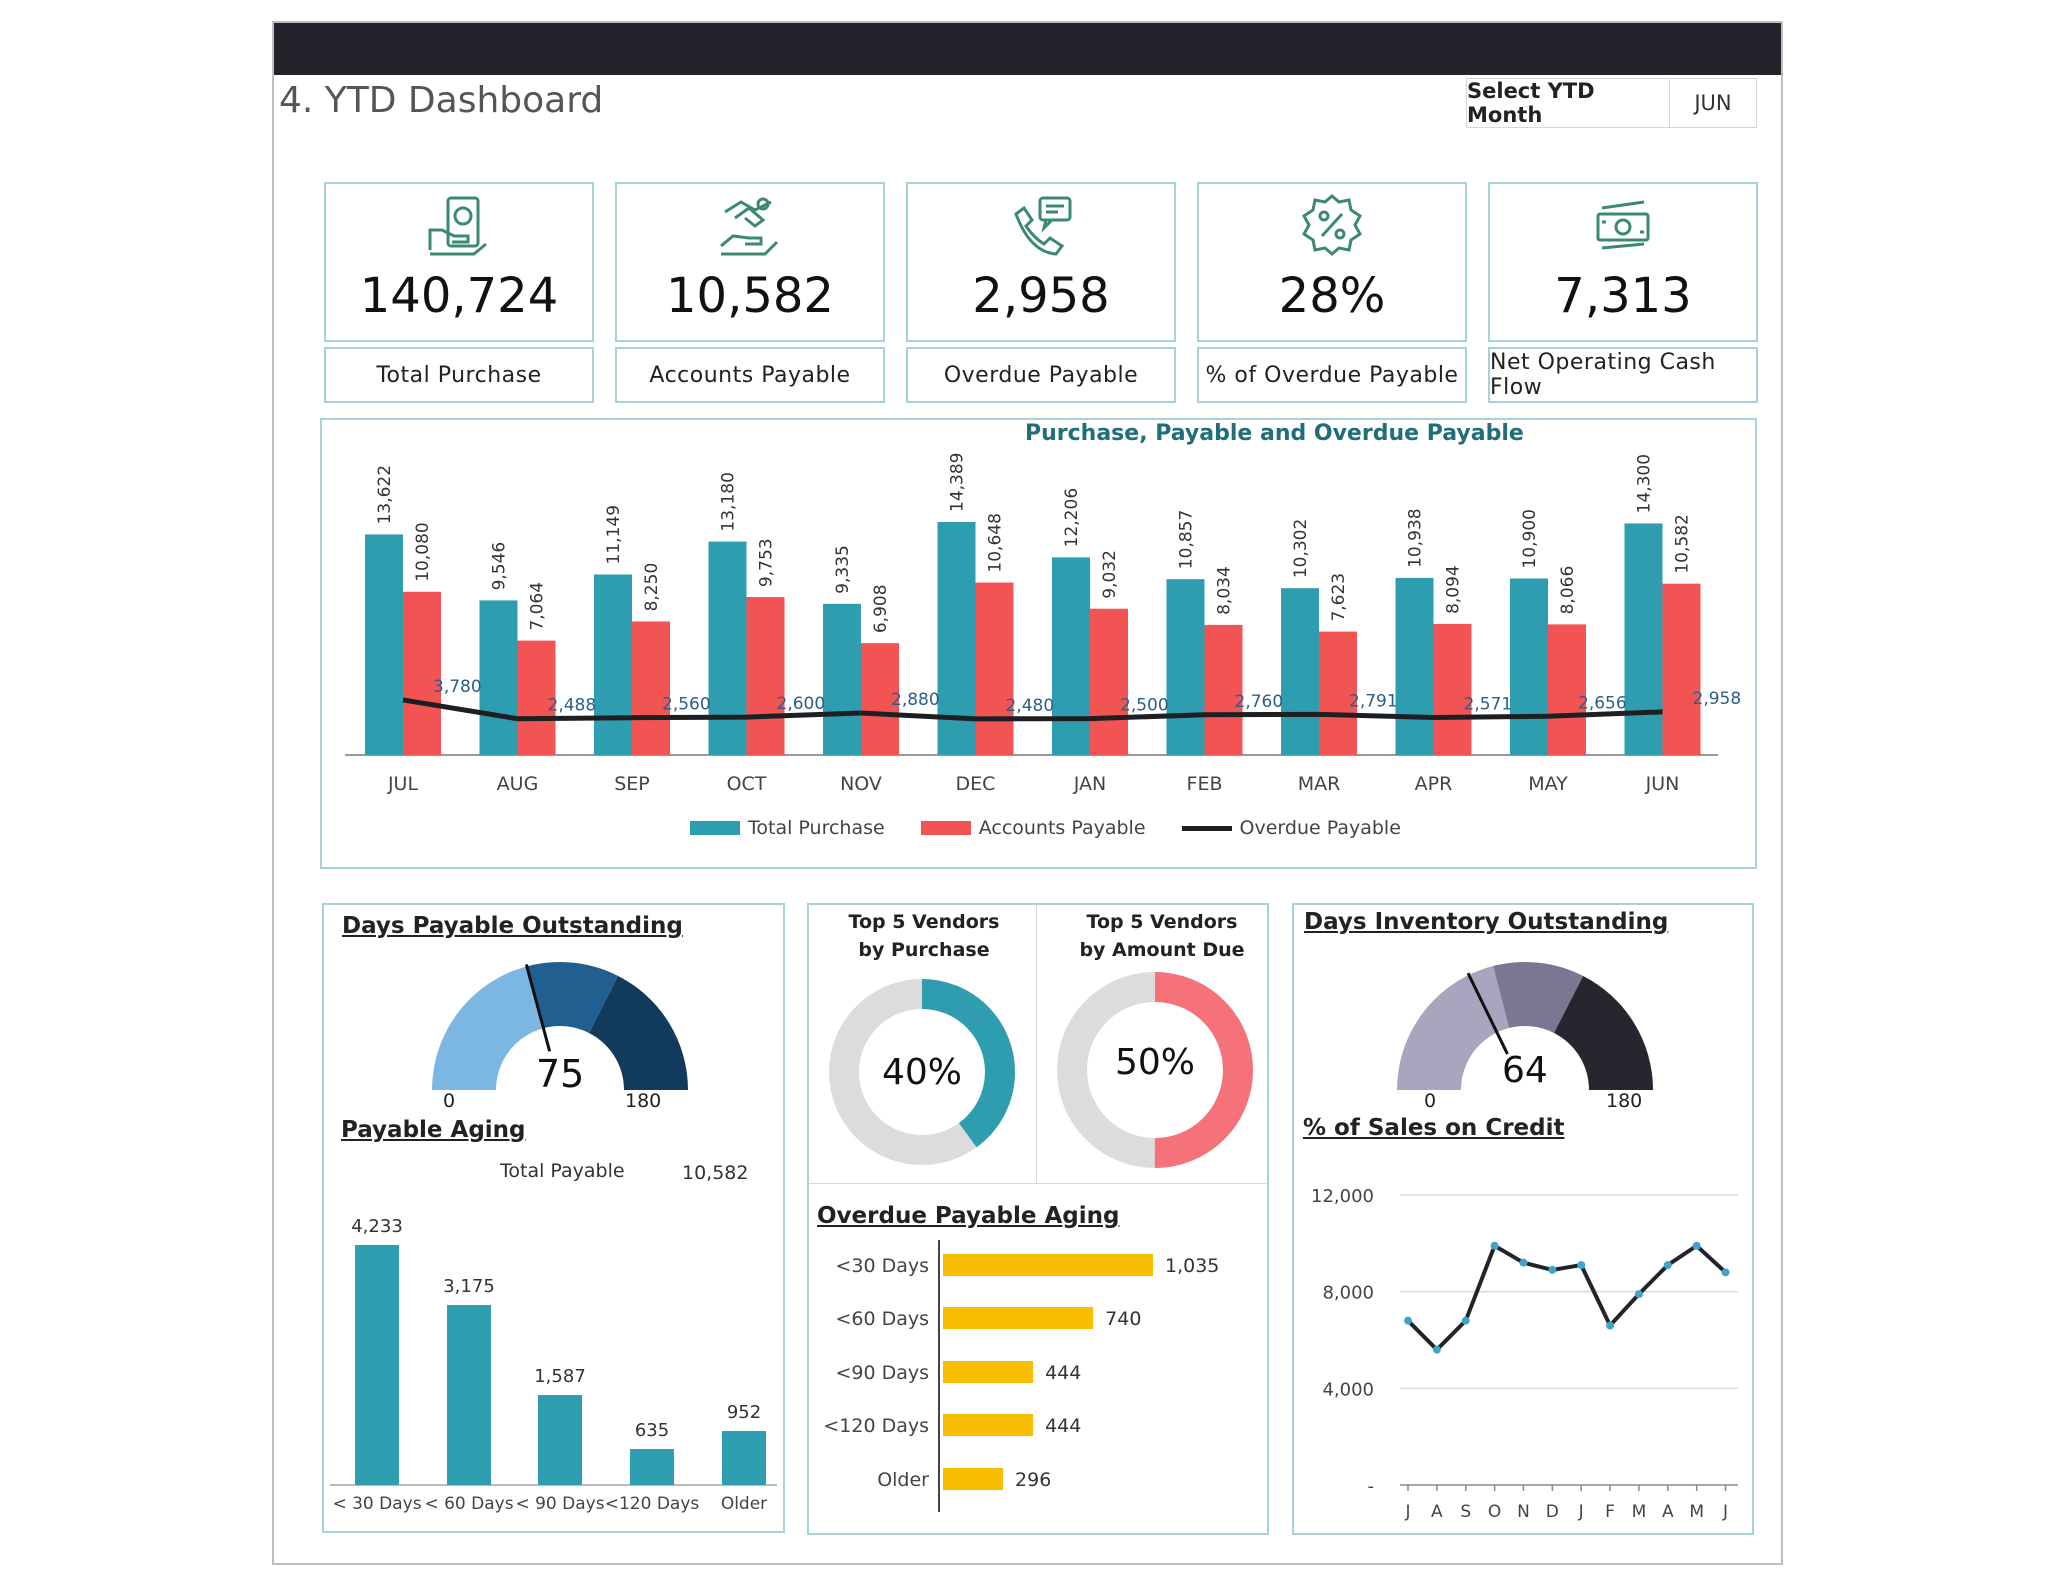 Image resolution: width=2048 pixels, height=1582 pixels. Describe the element at coordinates (538, 606) in the screenshot. I see `bar-label-accounts-payable: 7,064` at that location.